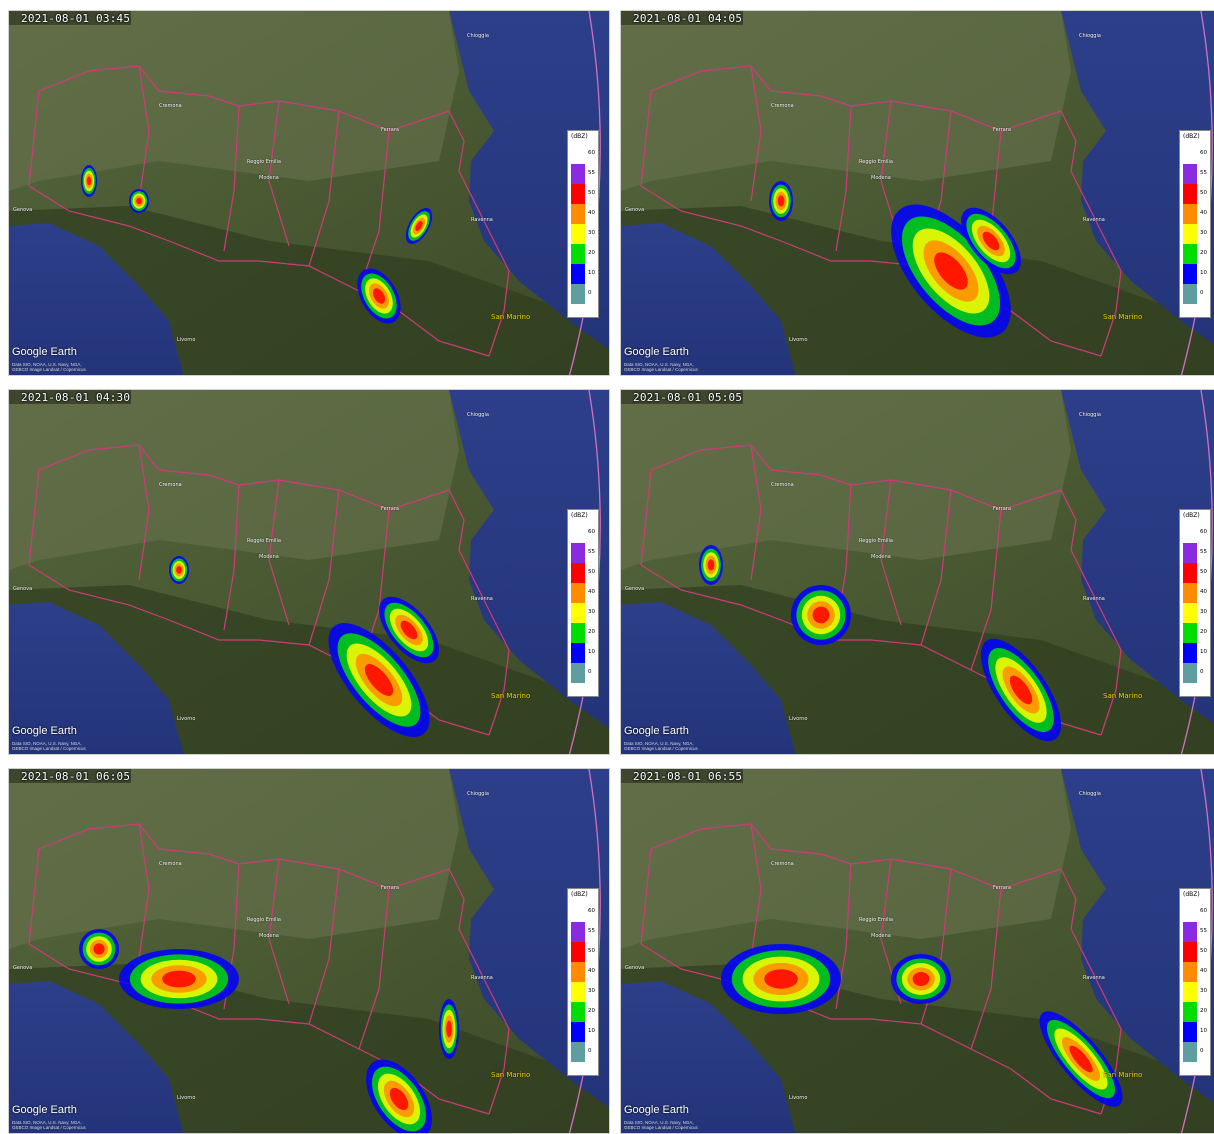 The height and width of the screenshot is (1134, 1214). What do you see at coordinates (1137, 936) in the screenshot?
I see `adriatic-sea` at bounding box center [1137, 936].